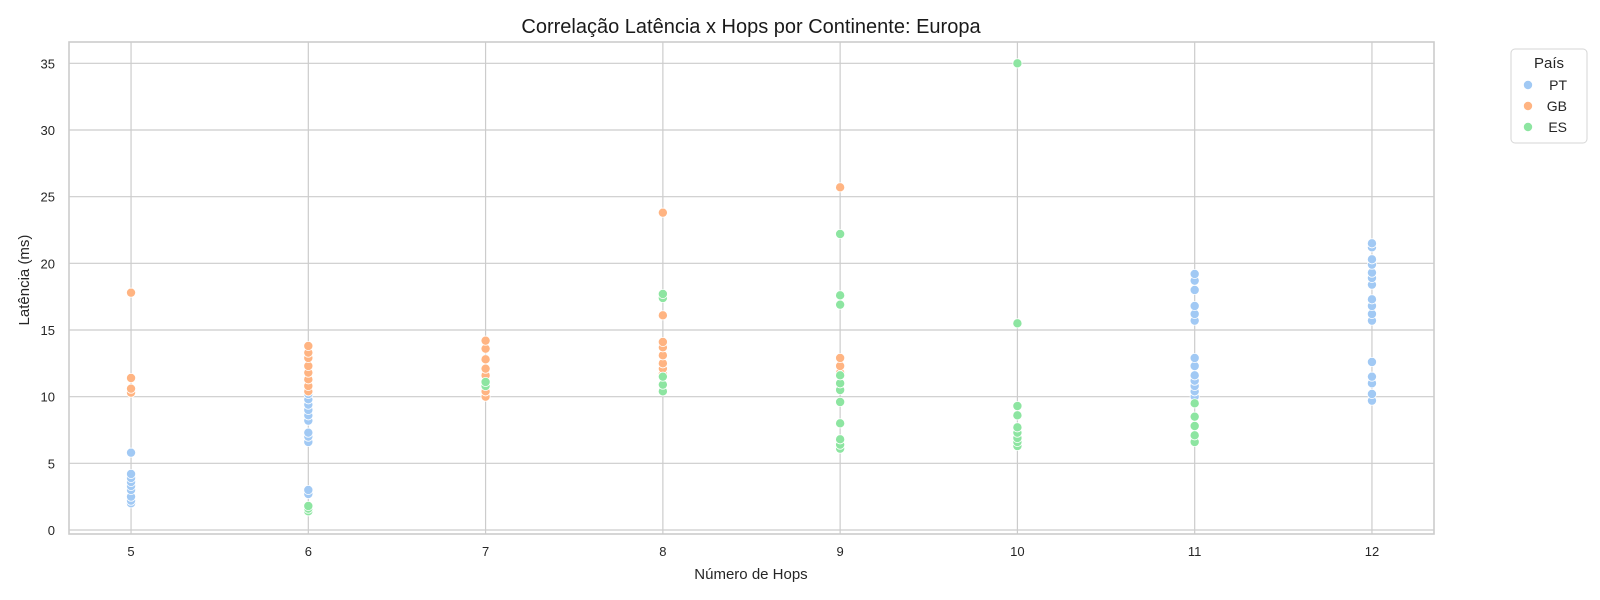 Image resolution: width=1600 pixels, height=600 pixels. I want to click on y-tick-label: 25, so click(48, 197).